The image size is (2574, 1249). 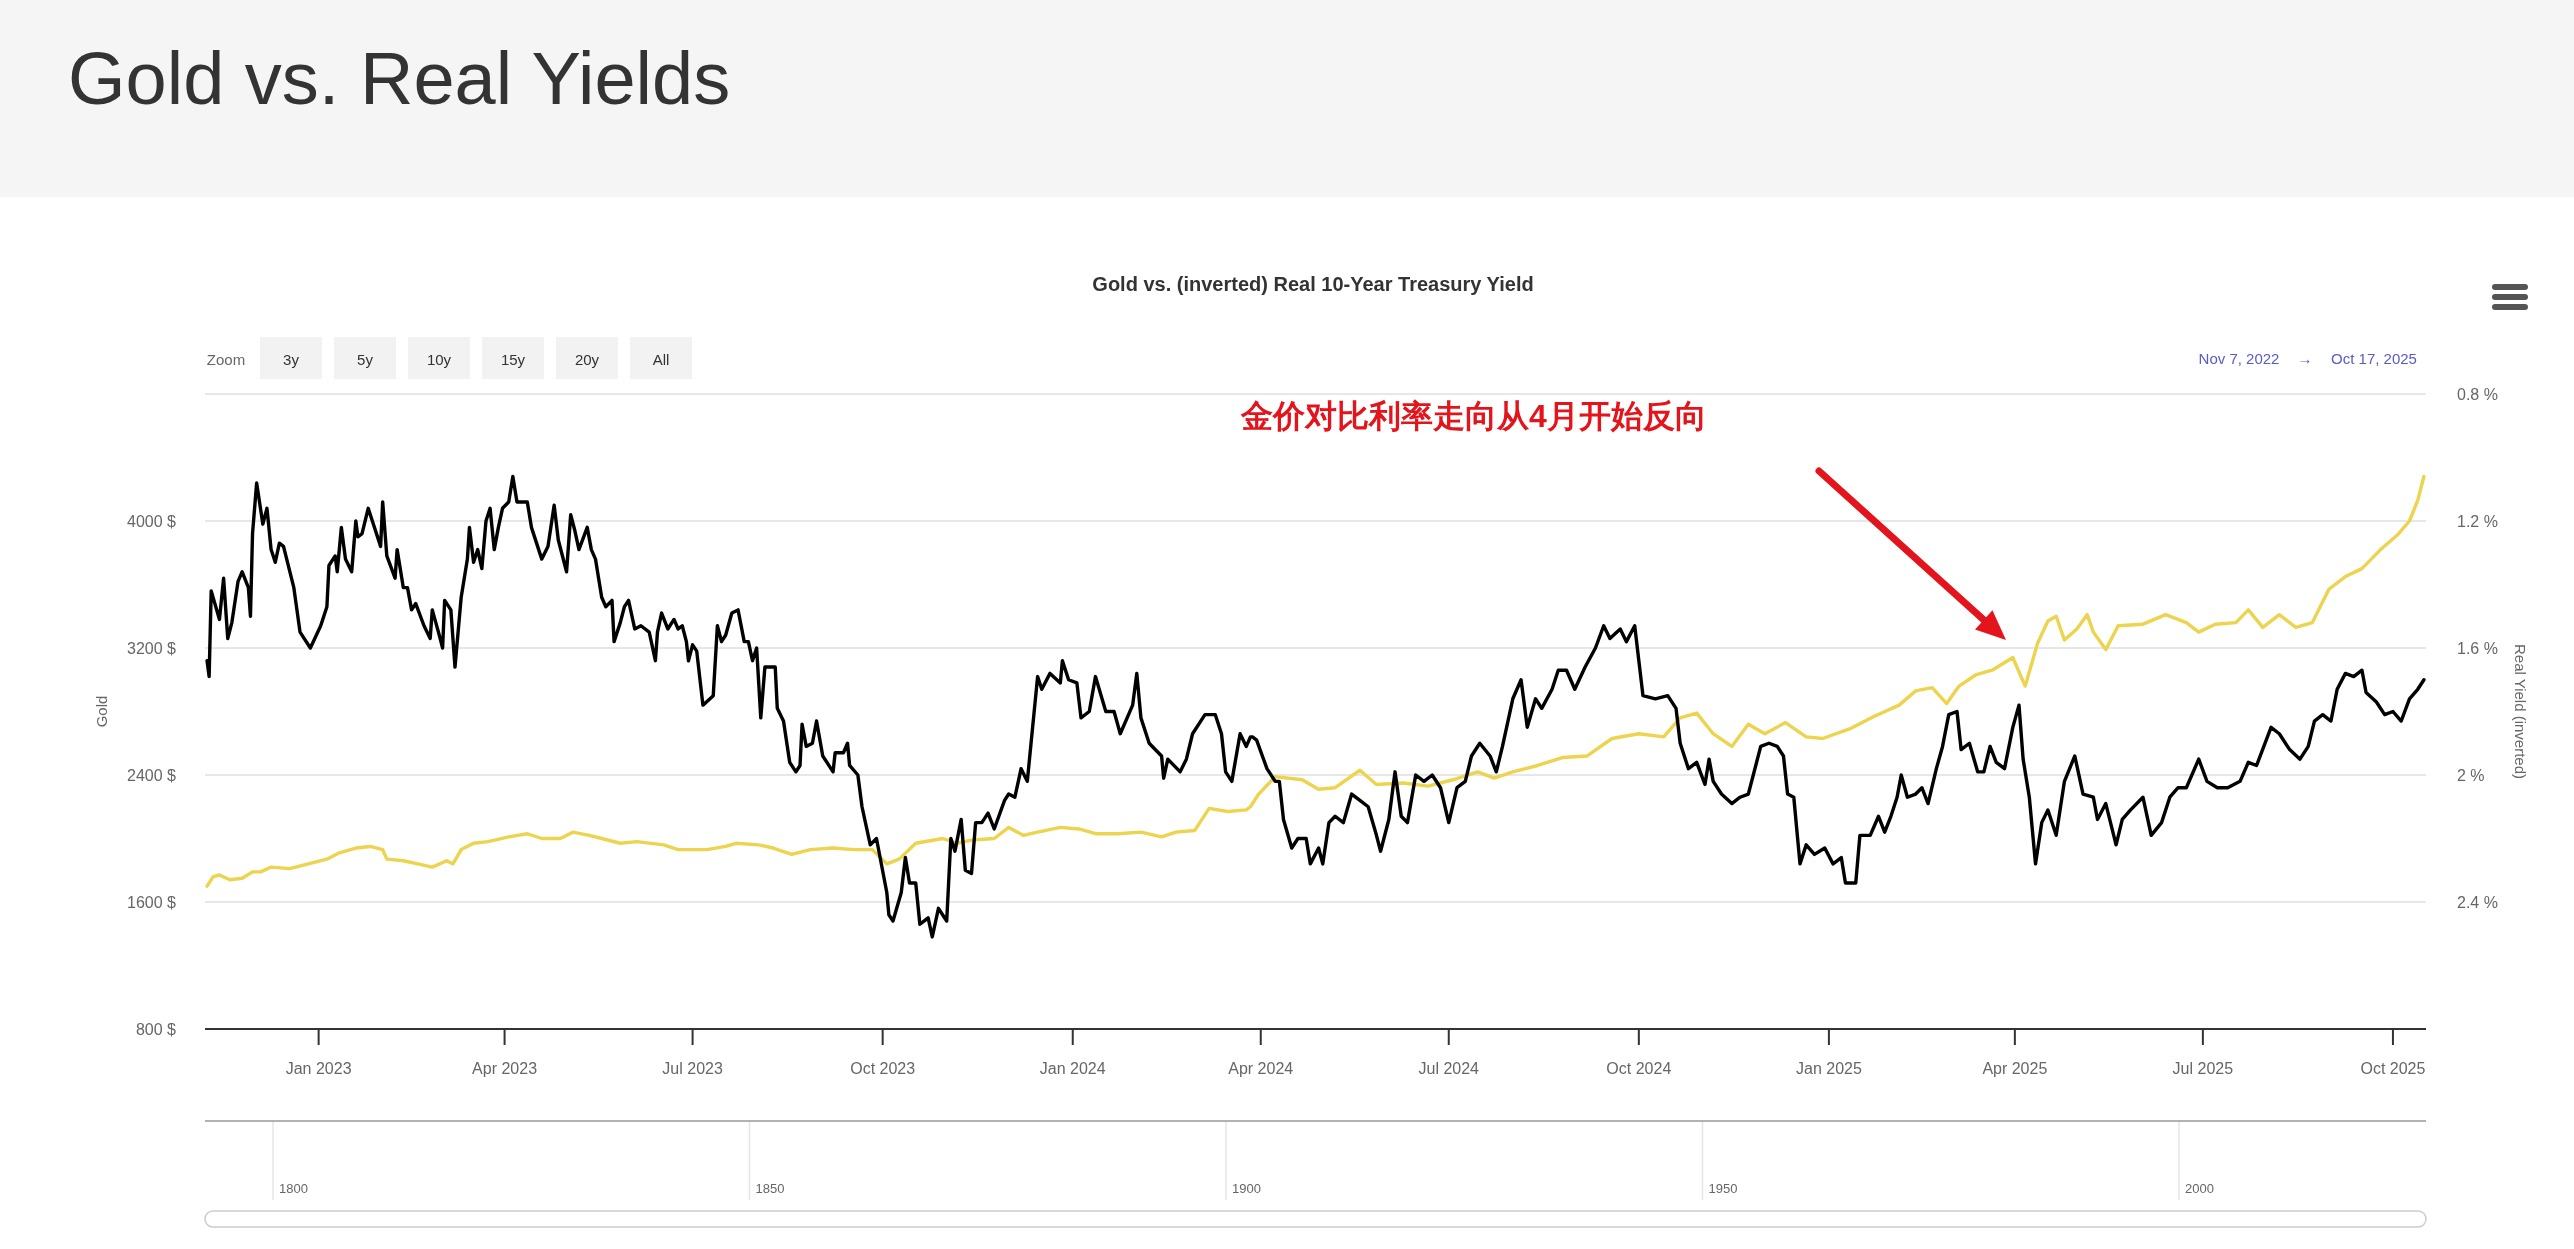 I want to click on text: 1850, so click(x=770, y=1188).